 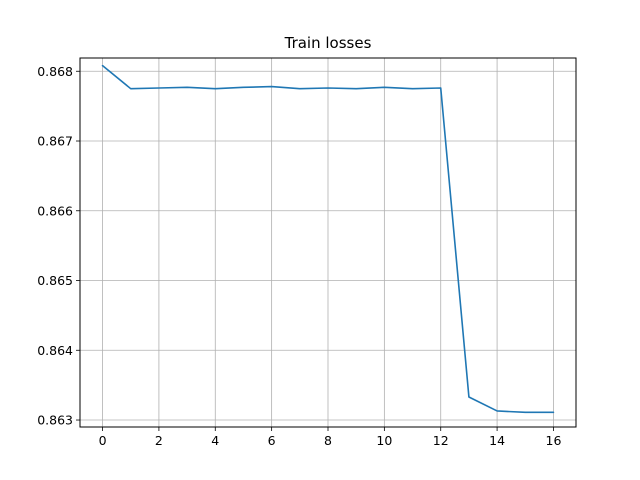 What do you see at coordinates (103, 440) in the screenshot?
I see `x-tick-label: 0` at bounding box center [103, 440].